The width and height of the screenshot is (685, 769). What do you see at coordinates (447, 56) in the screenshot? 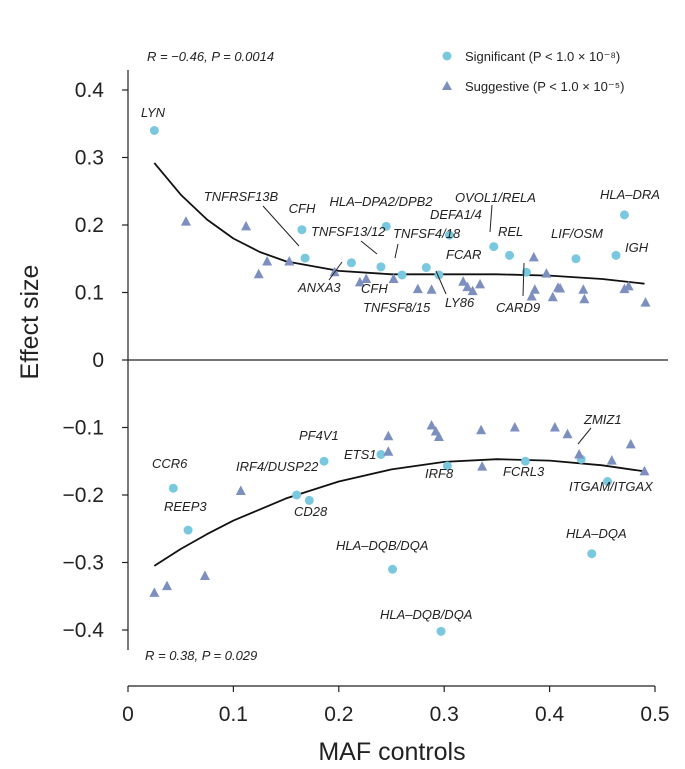
I see `legend-marker-significant` at bounding box center [447, 56].